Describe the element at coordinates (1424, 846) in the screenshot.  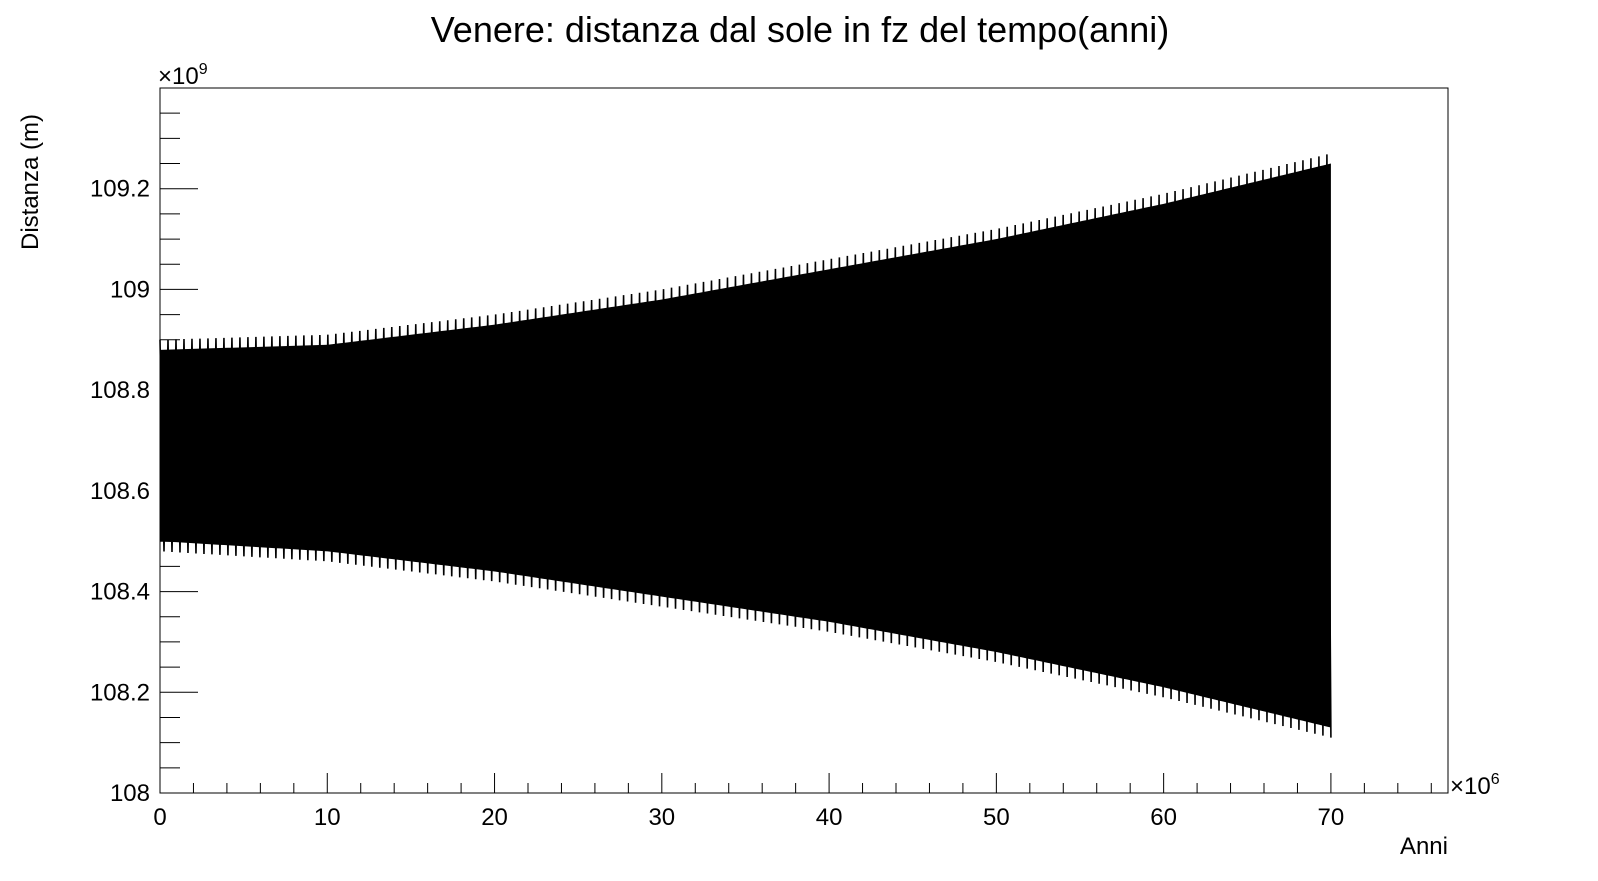
I see `x-axis-label: Anni` at that location.